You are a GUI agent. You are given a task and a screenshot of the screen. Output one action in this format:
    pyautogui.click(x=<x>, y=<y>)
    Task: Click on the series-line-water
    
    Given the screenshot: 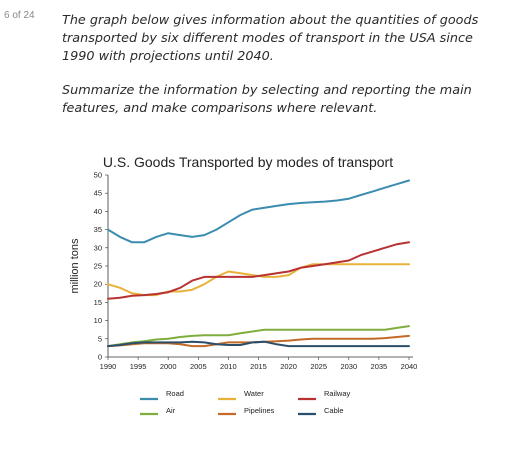 What is the action you would take?
    pyautogui.click(x=258, y=280)
    